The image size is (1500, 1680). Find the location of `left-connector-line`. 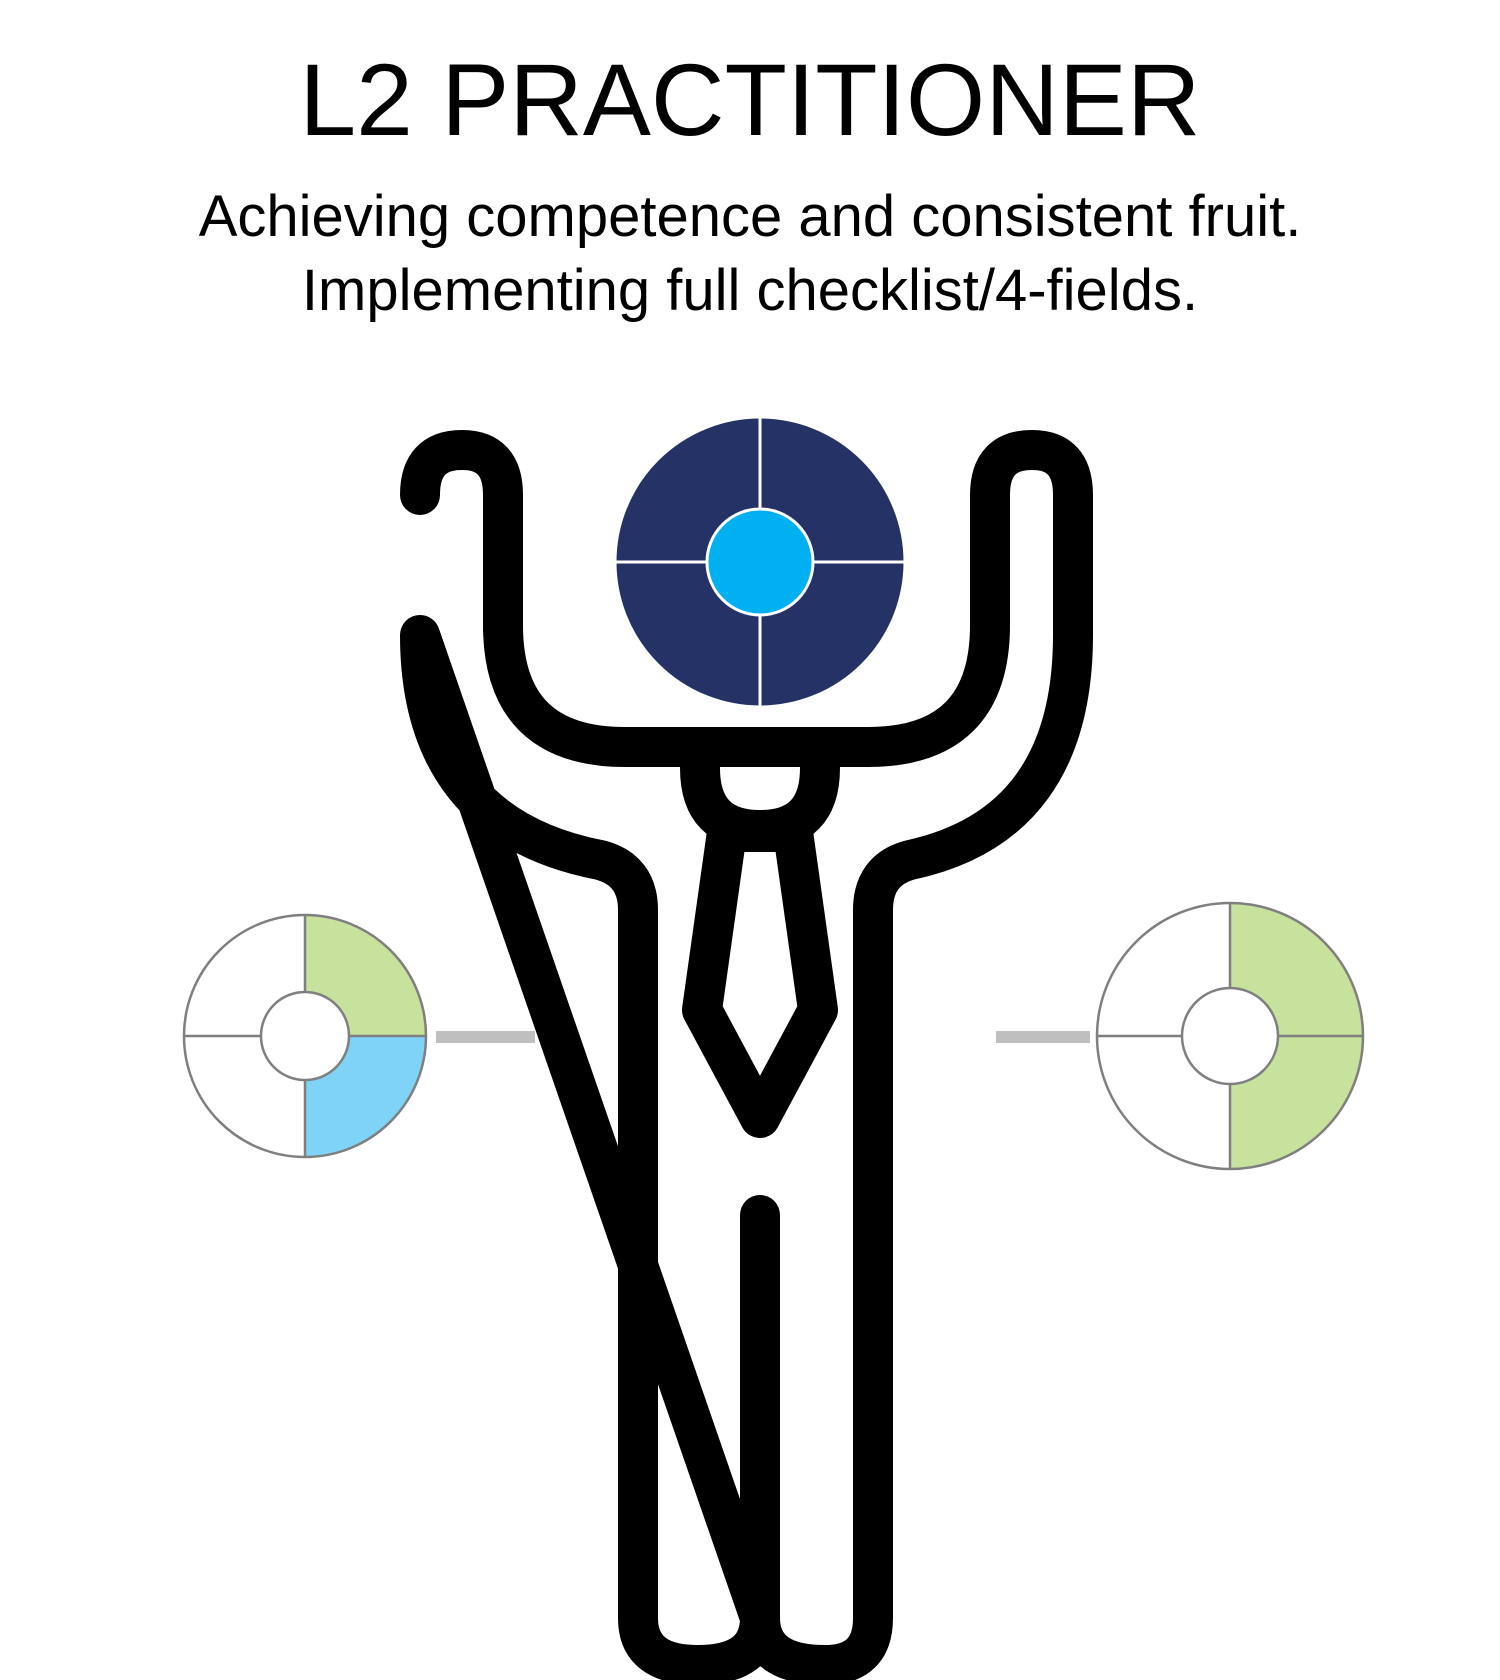

left-connector-line is located at coordinates (485, 1037).